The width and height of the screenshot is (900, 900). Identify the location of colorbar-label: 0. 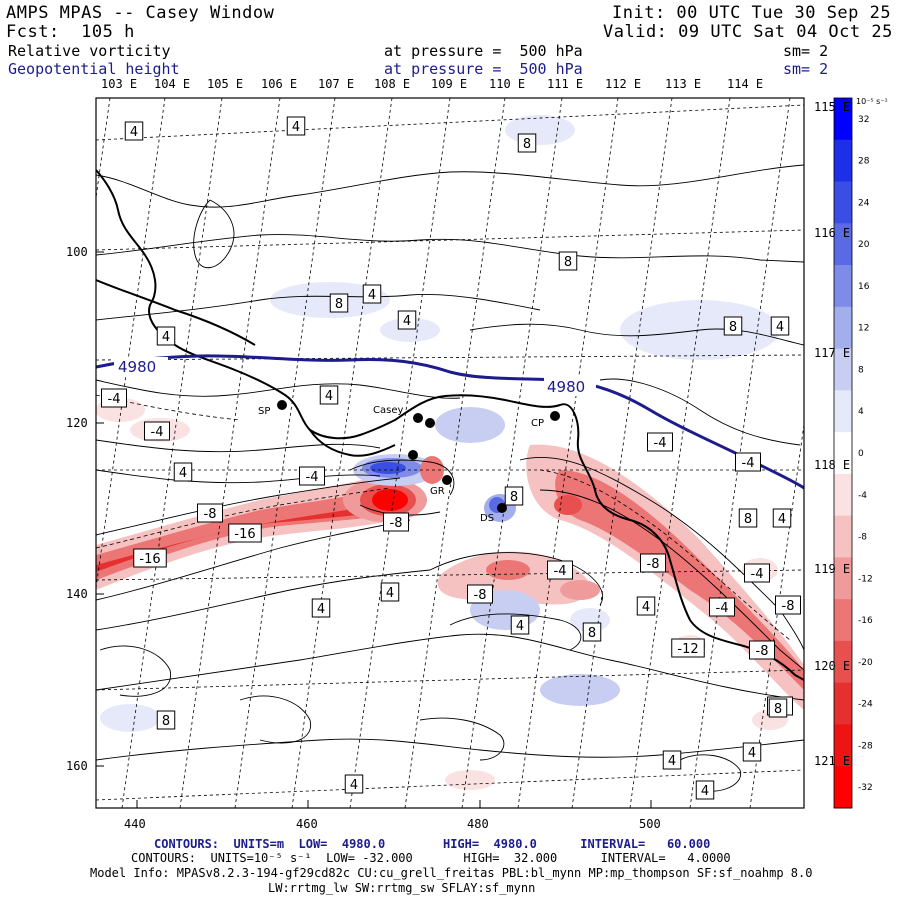
(861, 454).